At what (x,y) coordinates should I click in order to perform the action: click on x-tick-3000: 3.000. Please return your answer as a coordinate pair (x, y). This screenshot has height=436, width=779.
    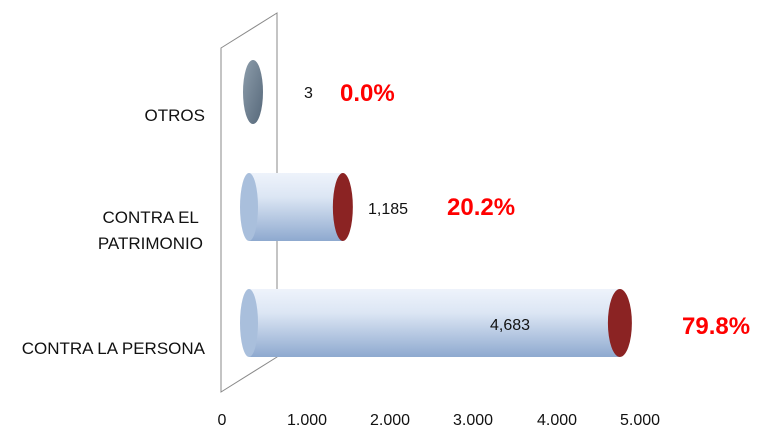
    Looking at the image, I should click on (473, 420).